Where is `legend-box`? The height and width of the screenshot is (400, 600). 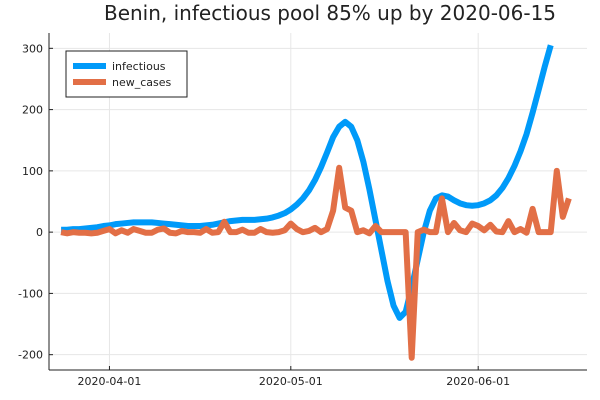
legend-box is located at coordinates (126, 74).